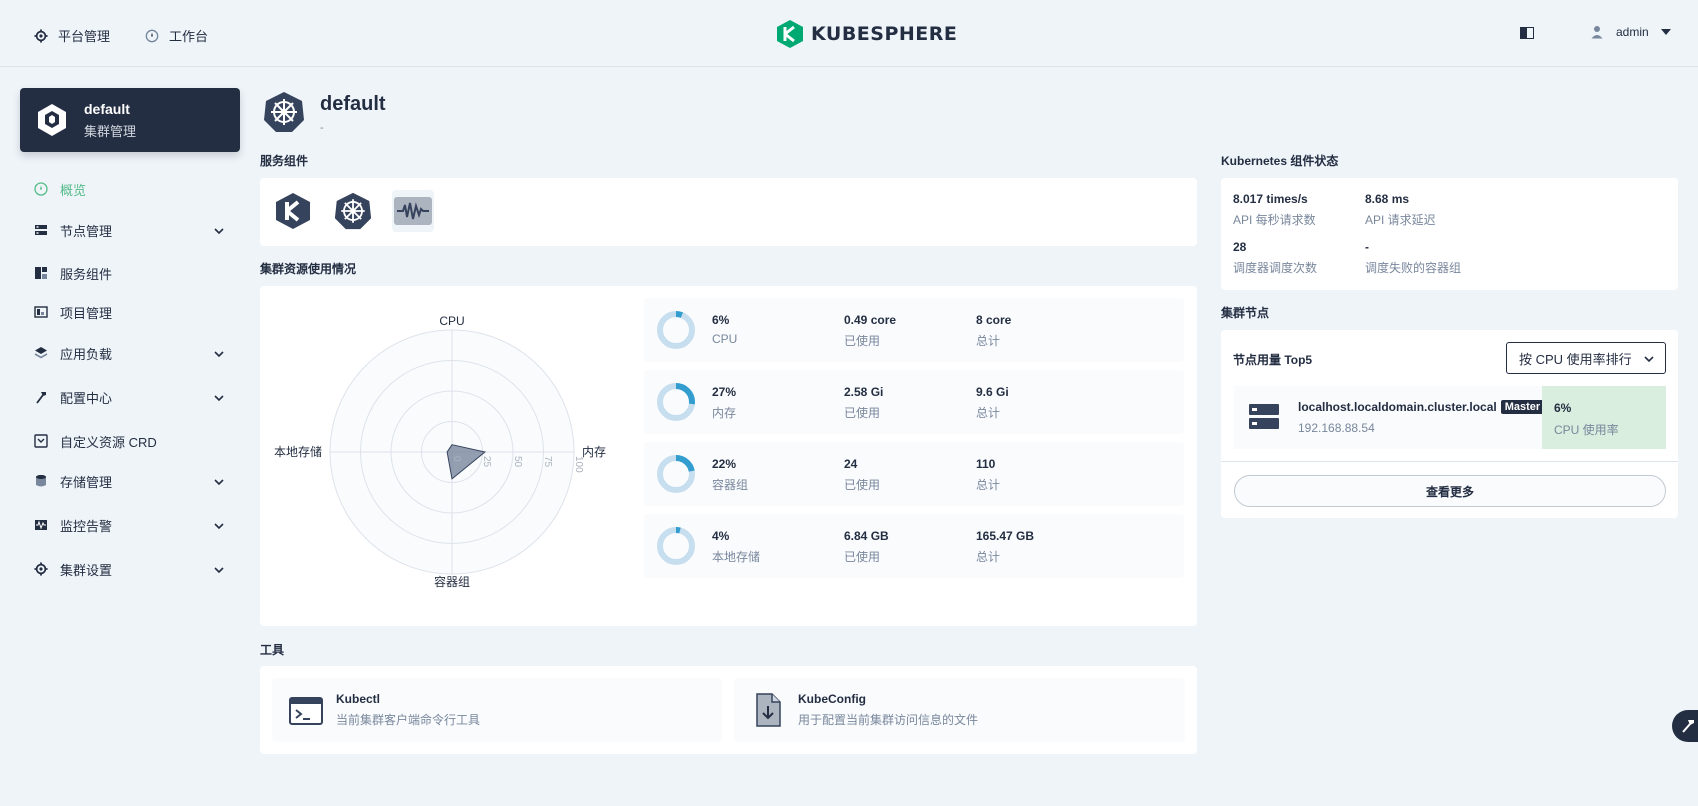 This screenshot has height=806, width=1698. I want to click on resource-percent: 27%, so click(724, 392).